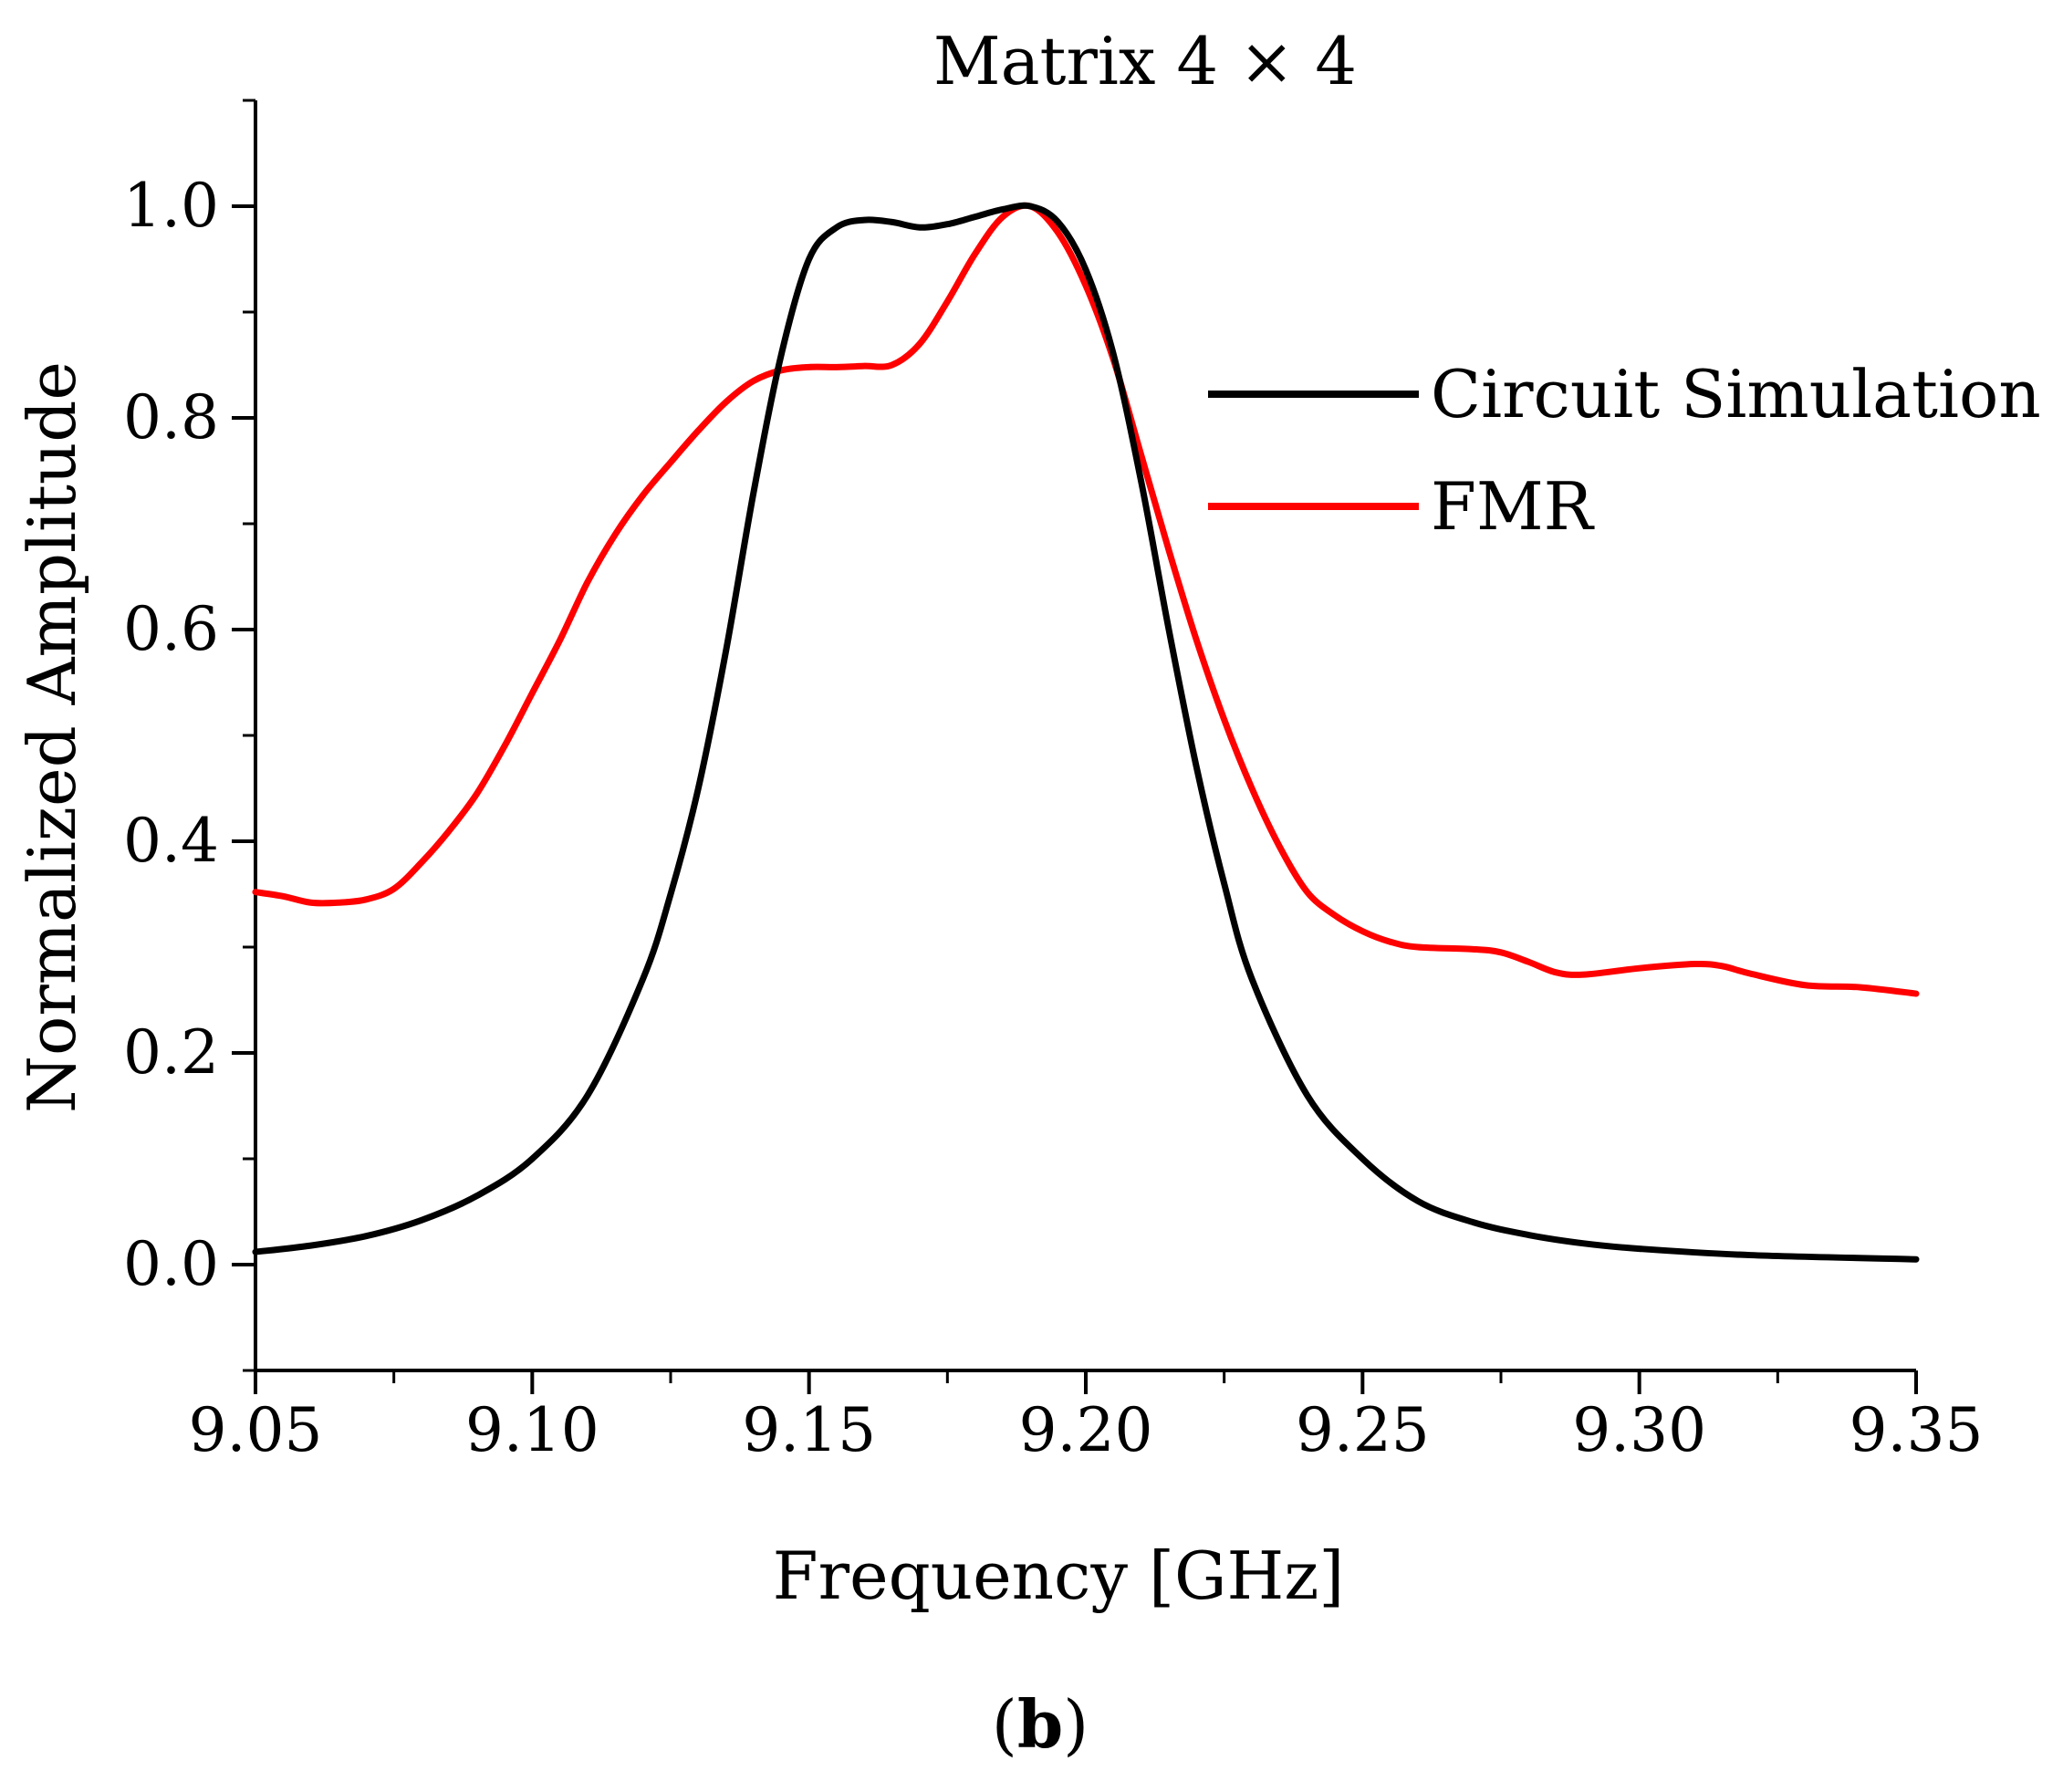 The height and width of the screenshot is (1792, 2063). I want to click on y-tick-label: 1.0, so click(171, 206).